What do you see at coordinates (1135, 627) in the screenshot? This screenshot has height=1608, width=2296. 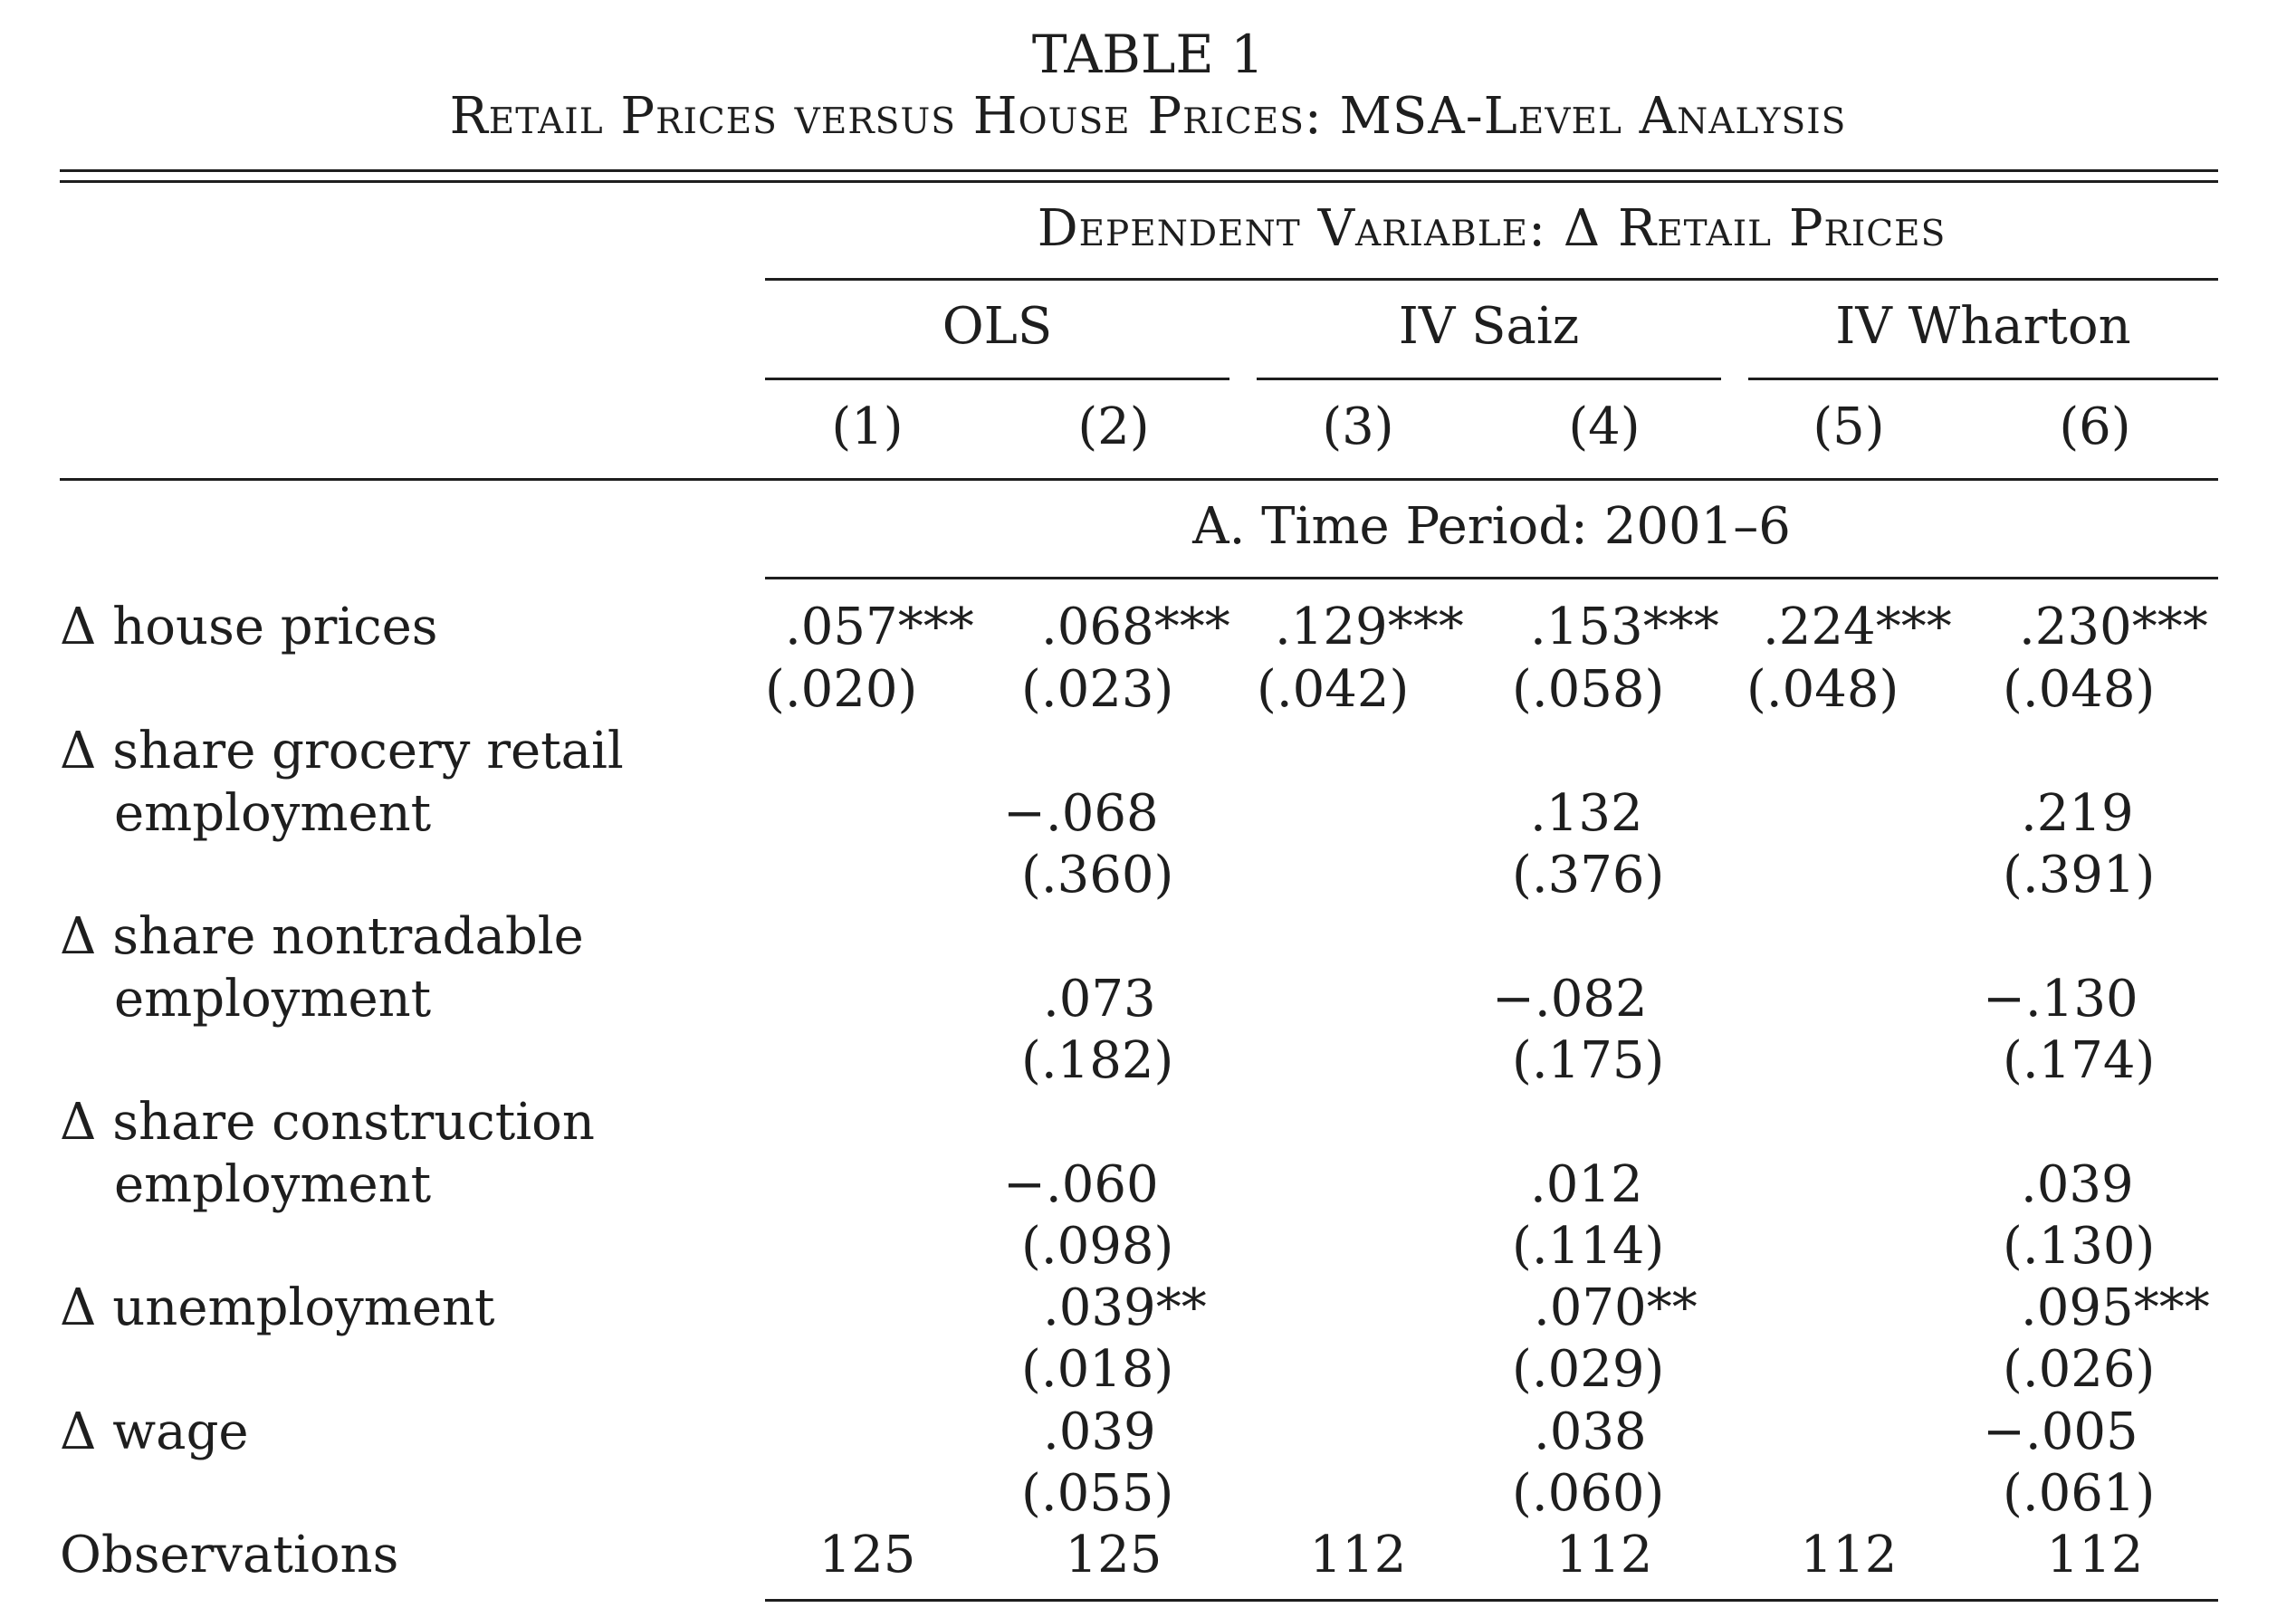 I see `coefficient: .068***` at bounding box center [1135, 627].